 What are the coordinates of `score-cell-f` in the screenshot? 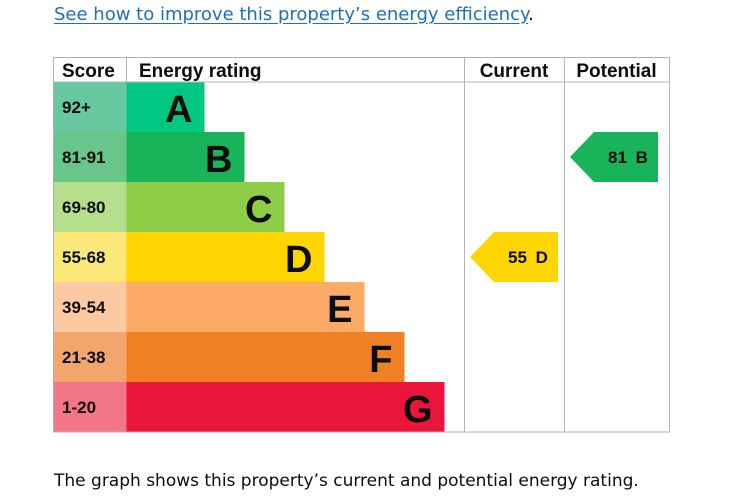 It's located at (90, 357).